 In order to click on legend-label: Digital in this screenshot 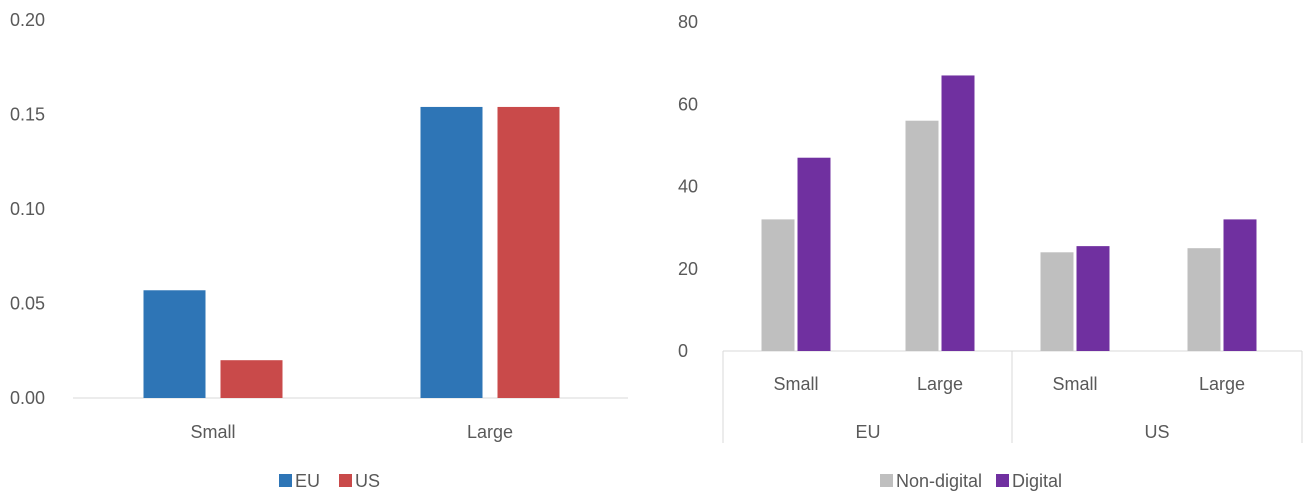, I will do `click(1037, 481)`.